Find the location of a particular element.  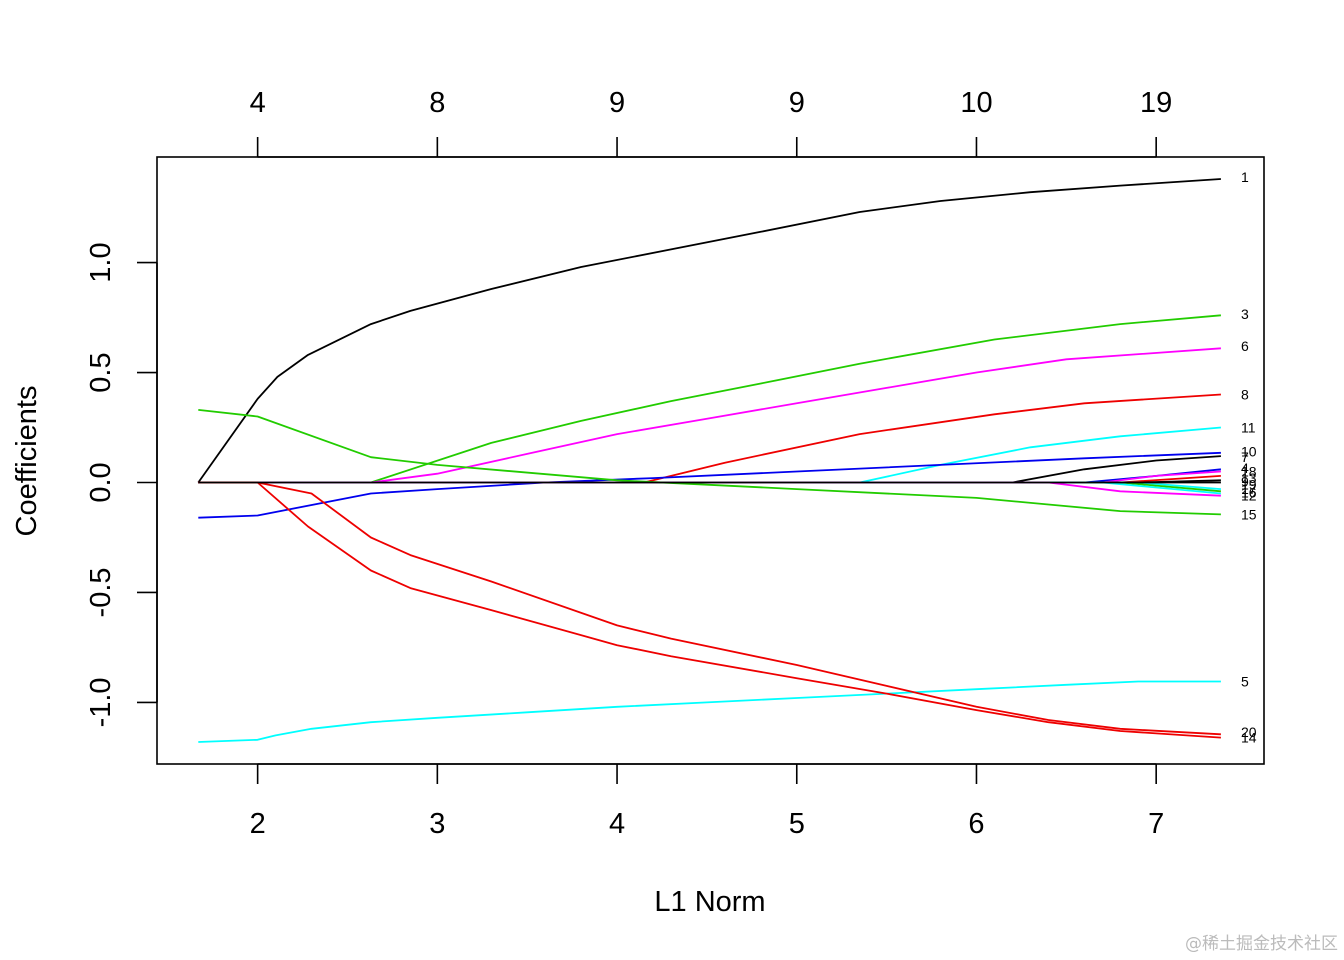

end-label-7: 7 is located at coordinates (1245, 457).